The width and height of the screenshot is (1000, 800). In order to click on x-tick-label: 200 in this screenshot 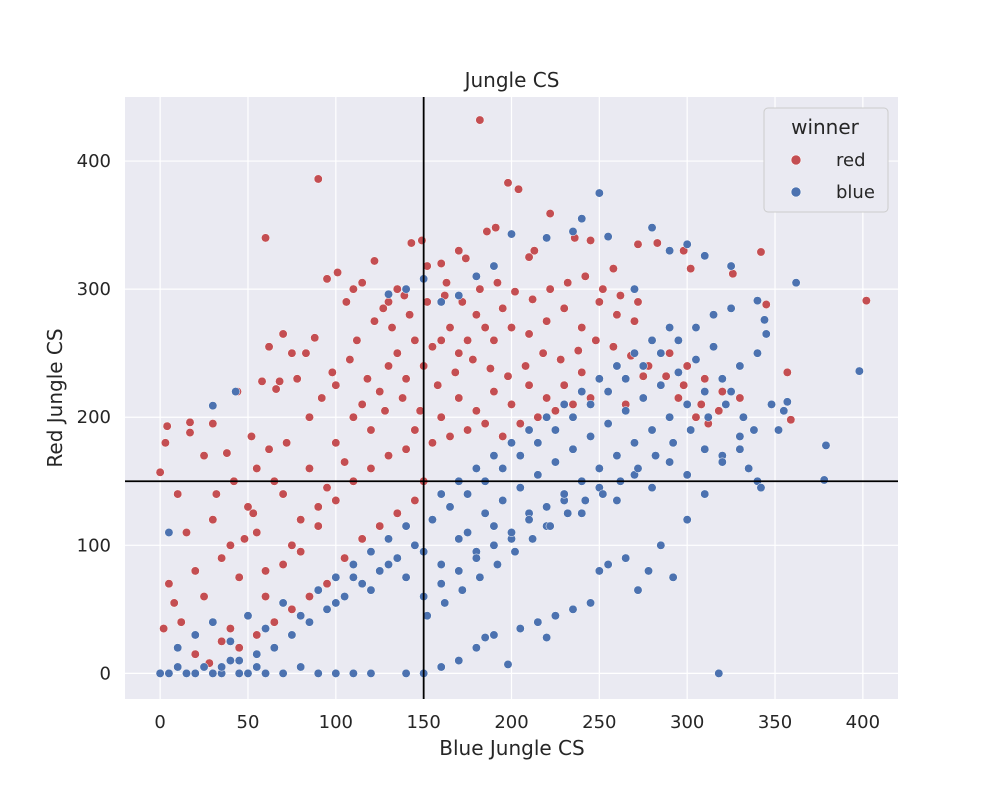, I will do `click(511, 722)`.